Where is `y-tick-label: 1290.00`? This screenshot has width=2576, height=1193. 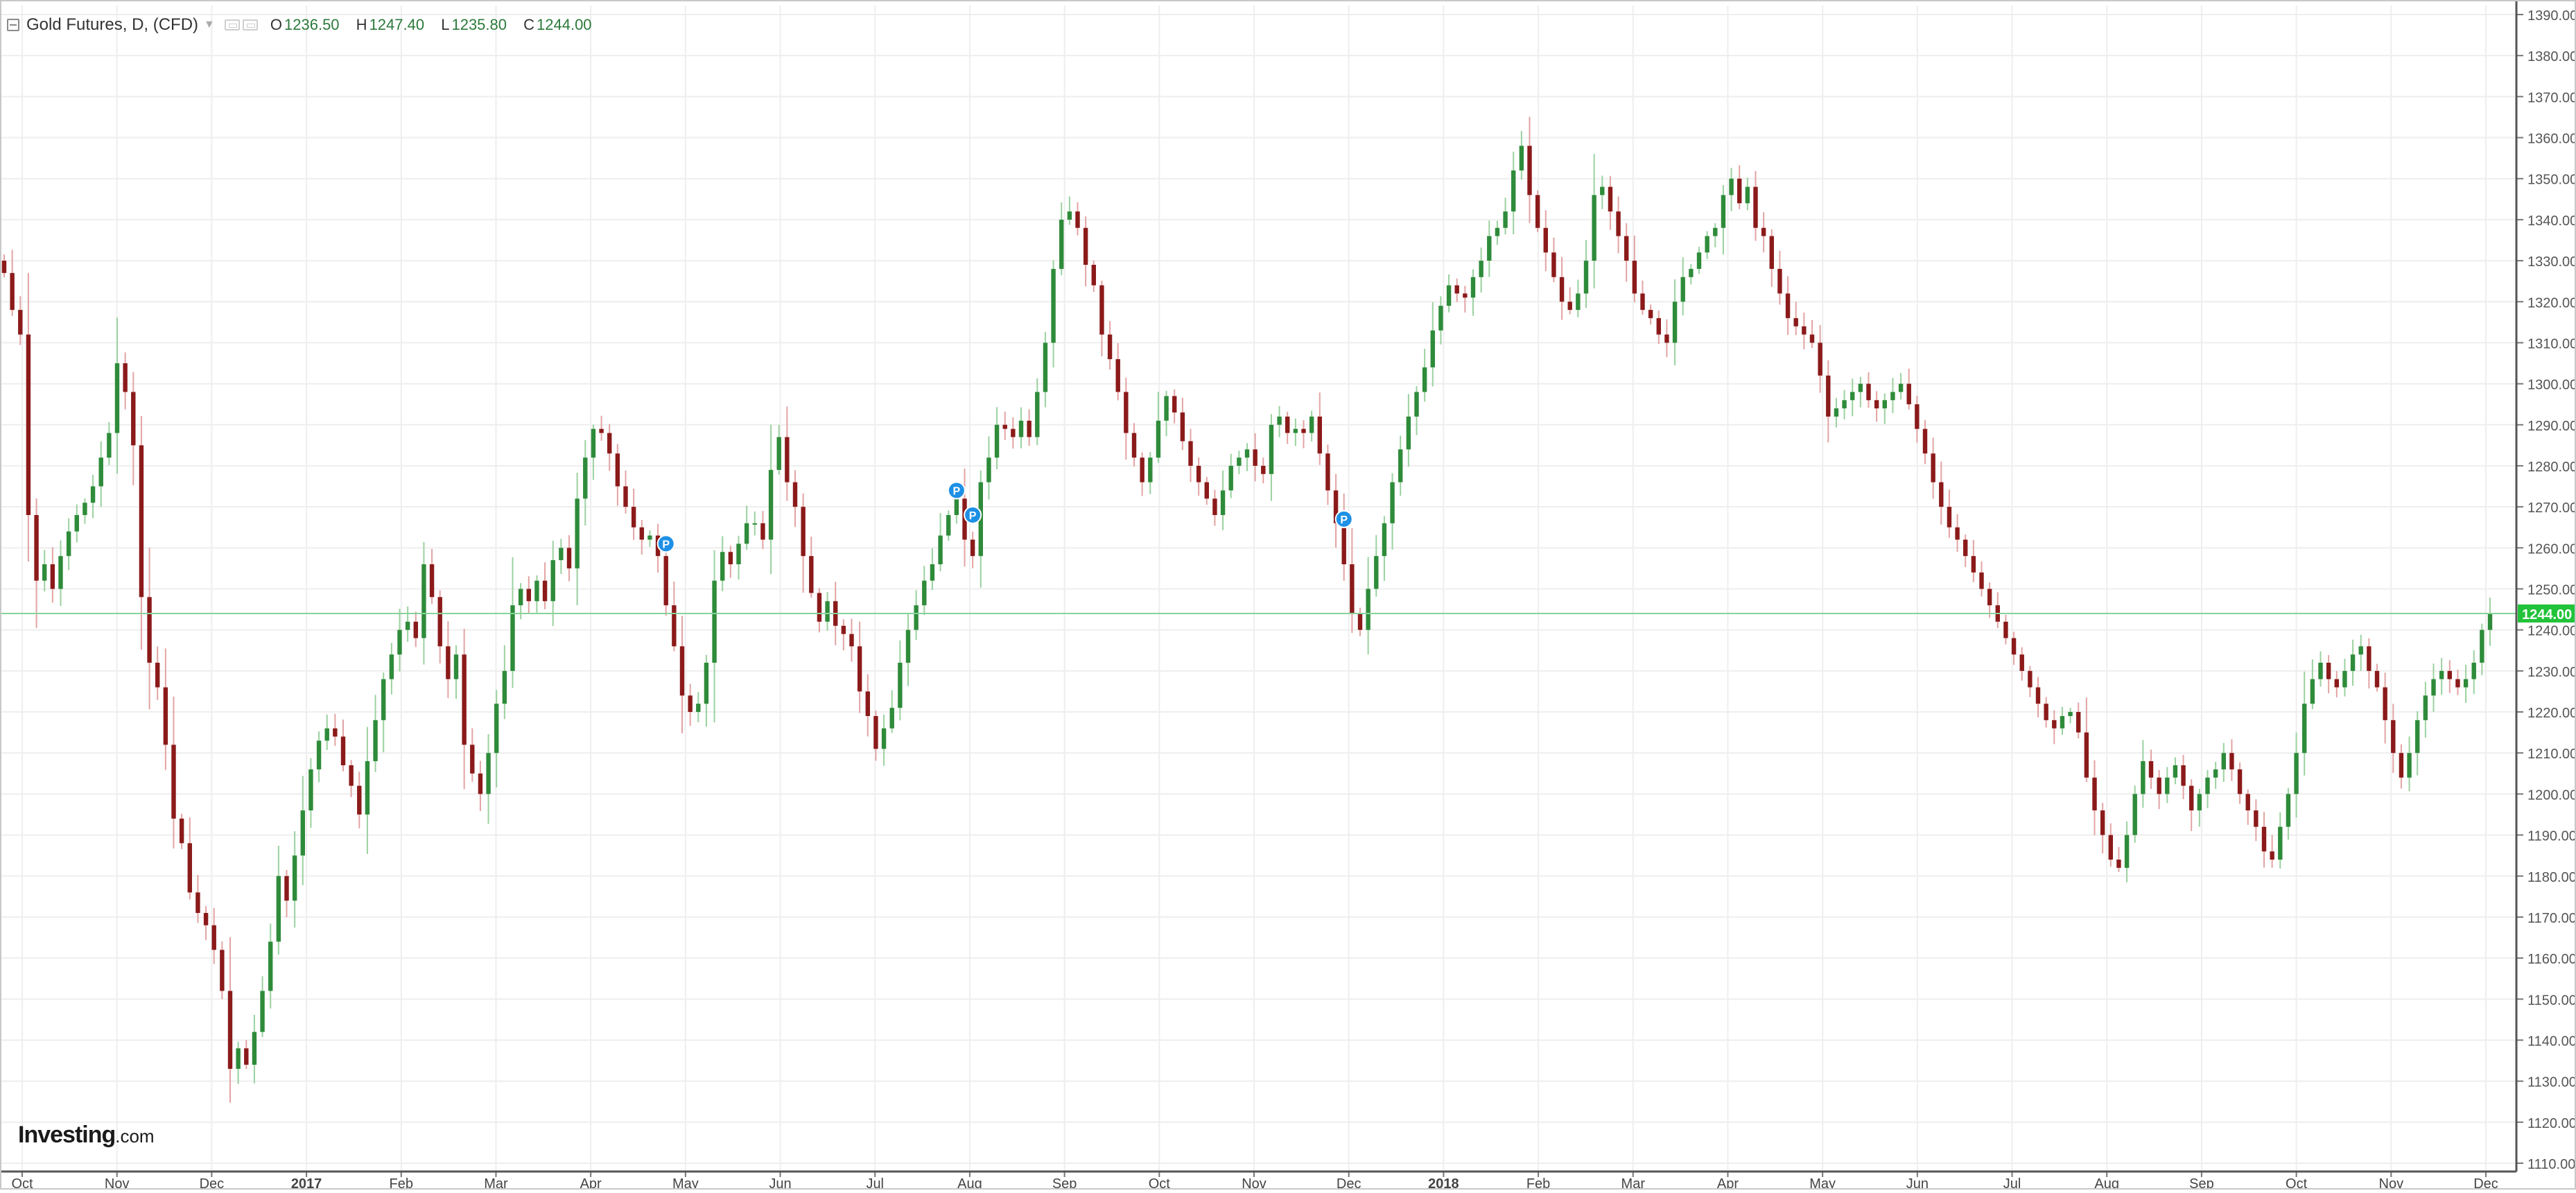
y-tick-label: 1290.00 is located at coordinates (2551, 426).